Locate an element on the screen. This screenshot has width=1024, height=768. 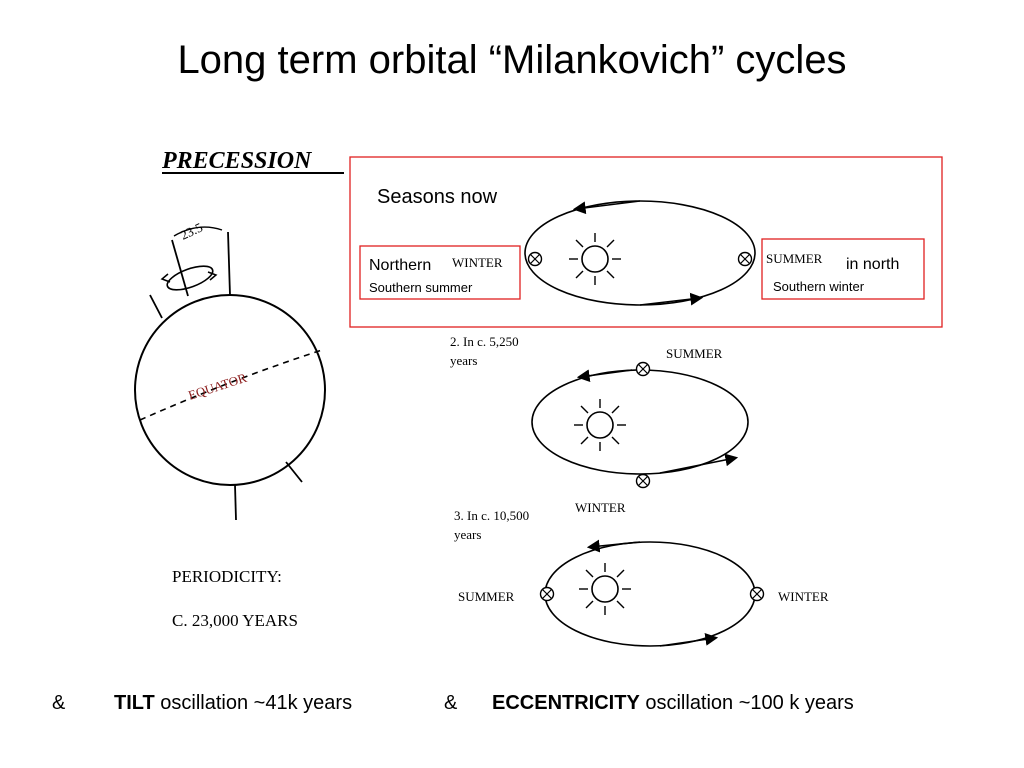
axis-tick-left is located at coordinates (156, 306).